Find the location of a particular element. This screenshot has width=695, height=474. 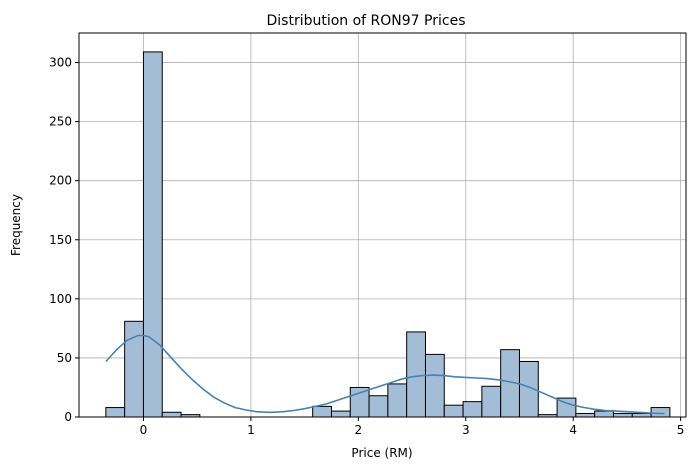

kde-curve is located at coordinates (385, 374).